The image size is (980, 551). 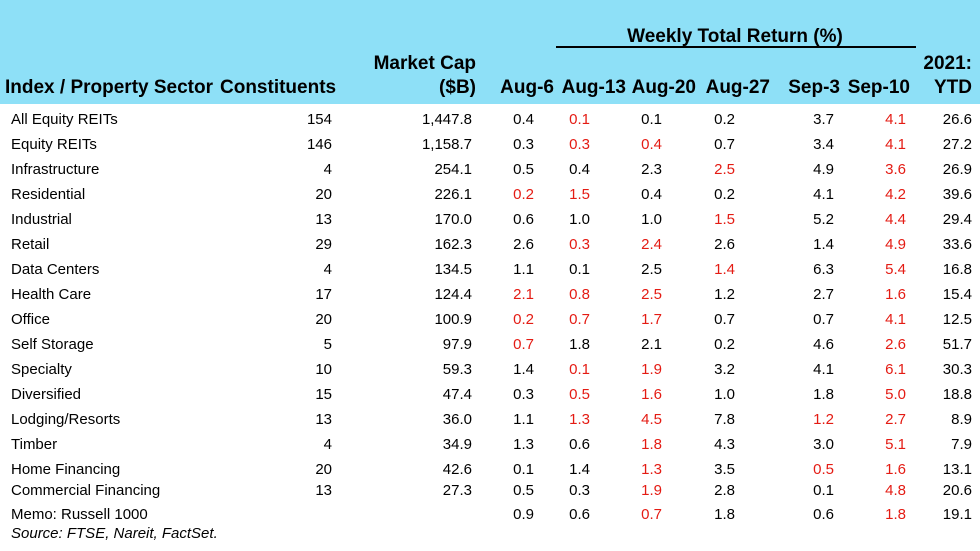 What do you see at coordinates (424, 63) in the screenshot?
I see `col-header-mcap-line1: Market Cap` at bounding box center [424, 63].